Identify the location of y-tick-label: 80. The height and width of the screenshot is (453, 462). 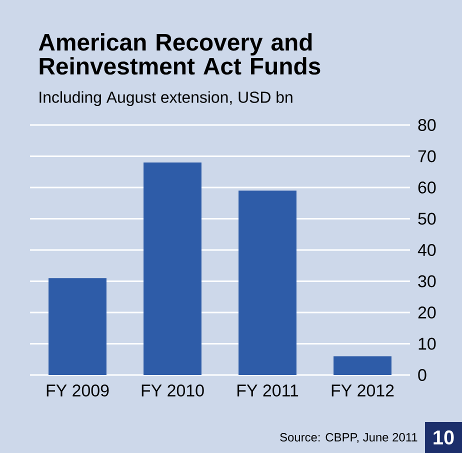
(427, 124).